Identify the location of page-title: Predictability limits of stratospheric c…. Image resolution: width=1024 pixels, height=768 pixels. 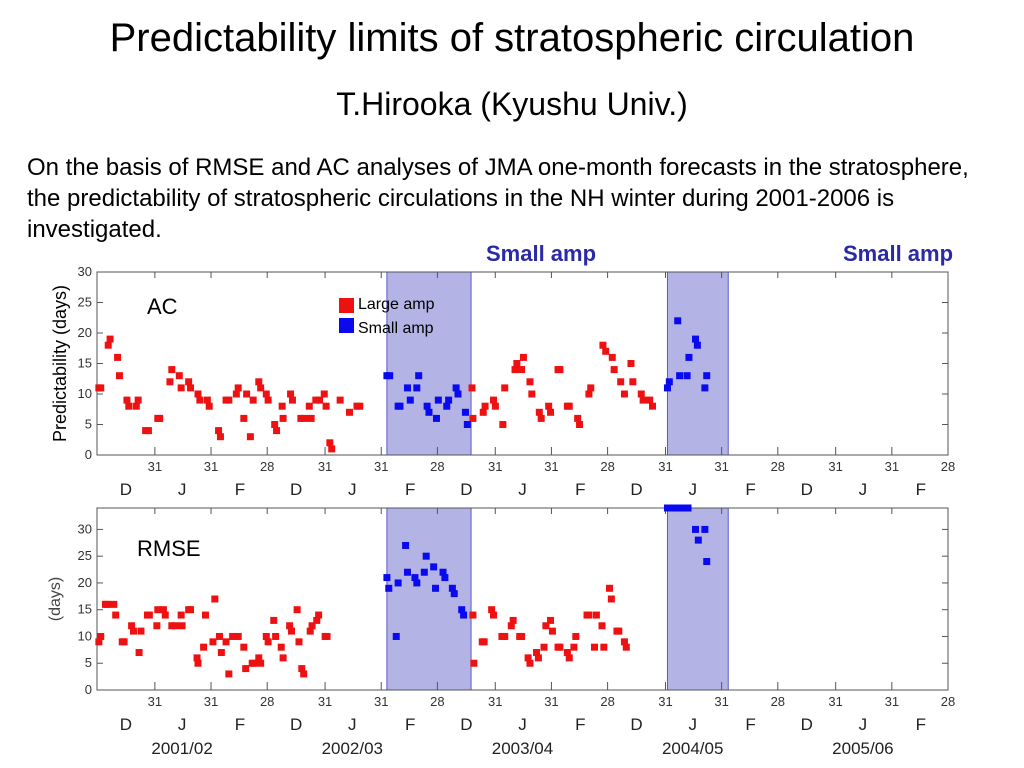
(512, 38).